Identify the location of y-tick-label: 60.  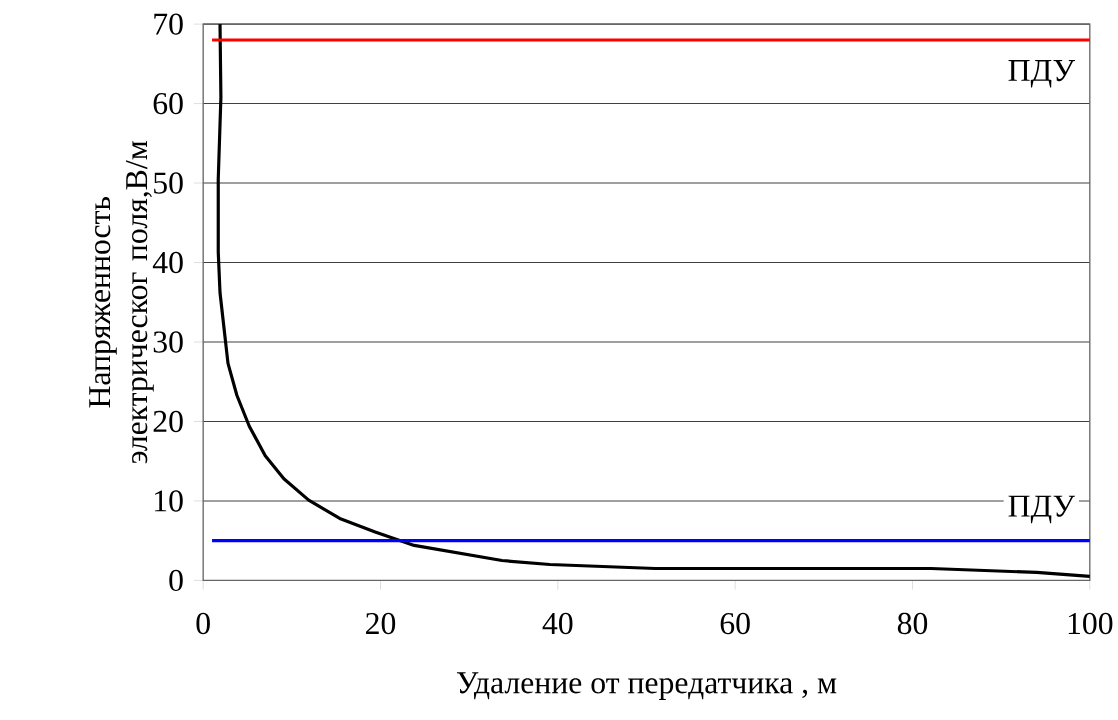
(168, 103).